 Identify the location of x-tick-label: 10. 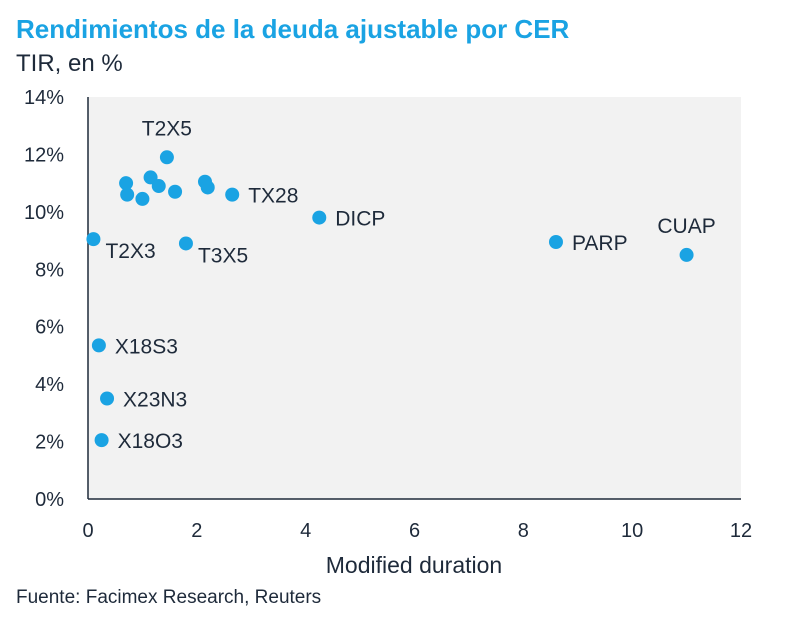
(632, 531).